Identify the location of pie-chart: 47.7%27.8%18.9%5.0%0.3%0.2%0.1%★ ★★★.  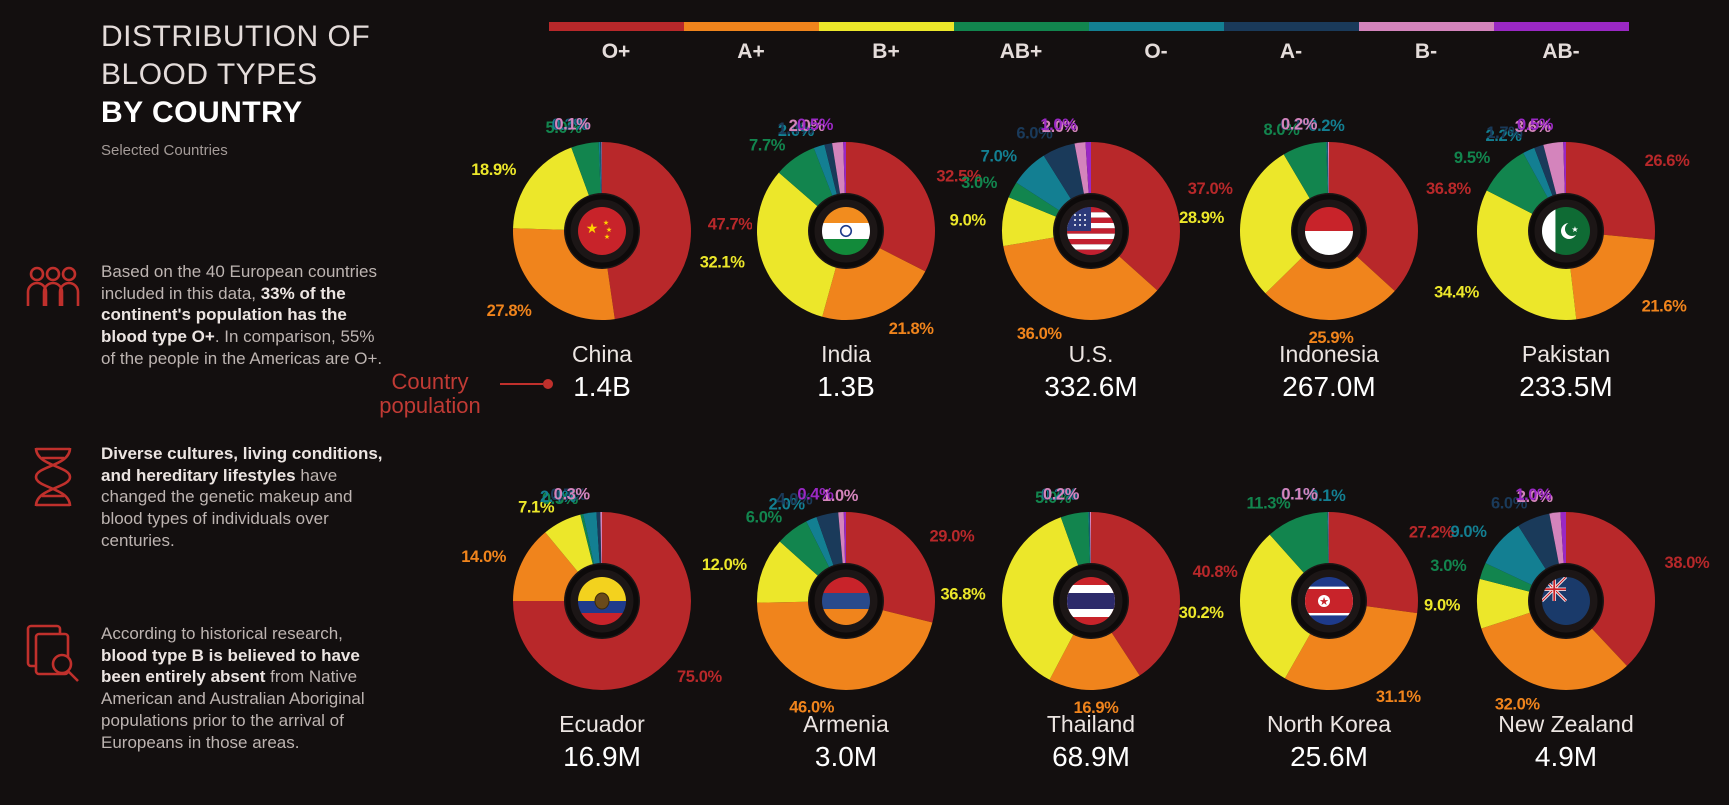
(611, 218).